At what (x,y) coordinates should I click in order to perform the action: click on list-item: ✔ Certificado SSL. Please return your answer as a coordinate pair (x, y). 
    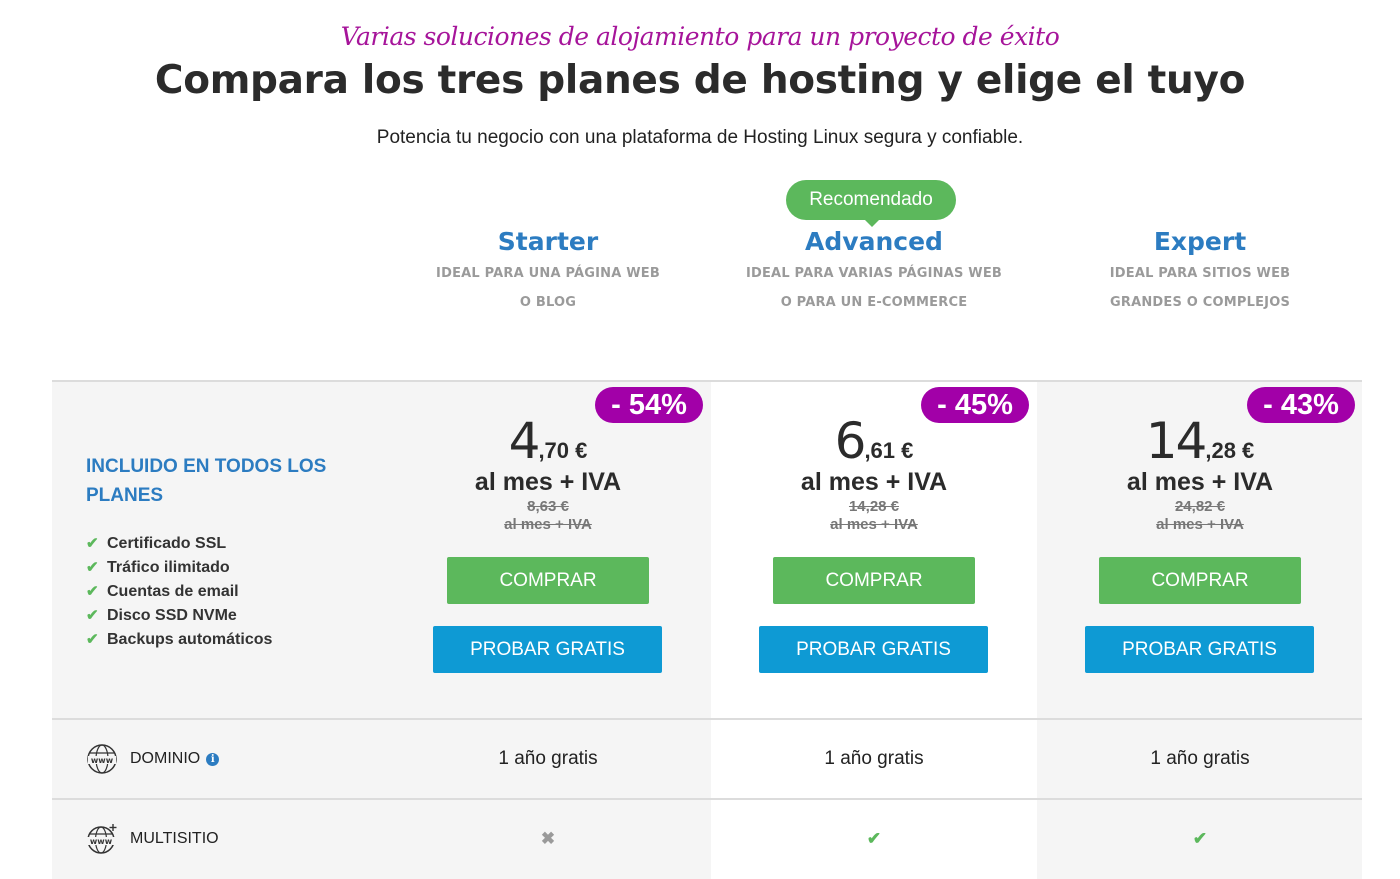
    Looking at the image, I should click on (179, 544).